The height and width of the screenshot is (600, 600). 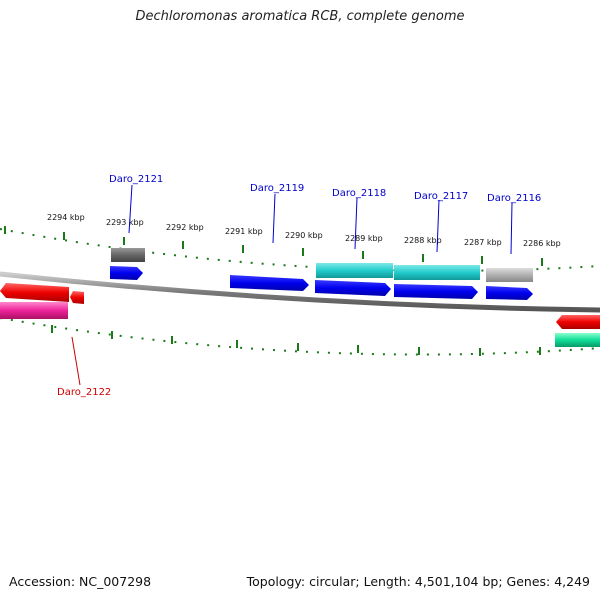 I want to click on gene-daro-2117-cyan, so click(x=437, y=272).